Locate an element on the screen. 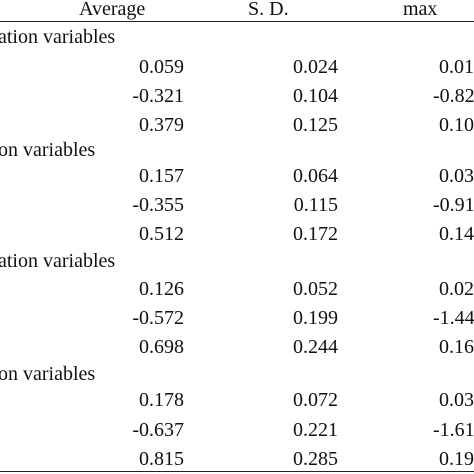 This screenshot has height=474, width=474. cell-sd: 0.125 is located at coordinates (315, 125).